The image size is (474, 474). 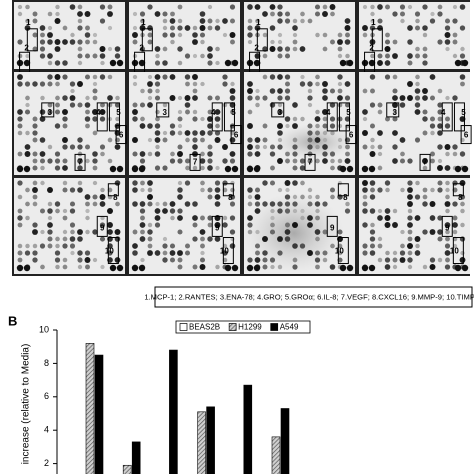 What do you see at coordinates (98, 112) in the screenshot?
I see `blot-label: 4` at bounding box center [98, 112].